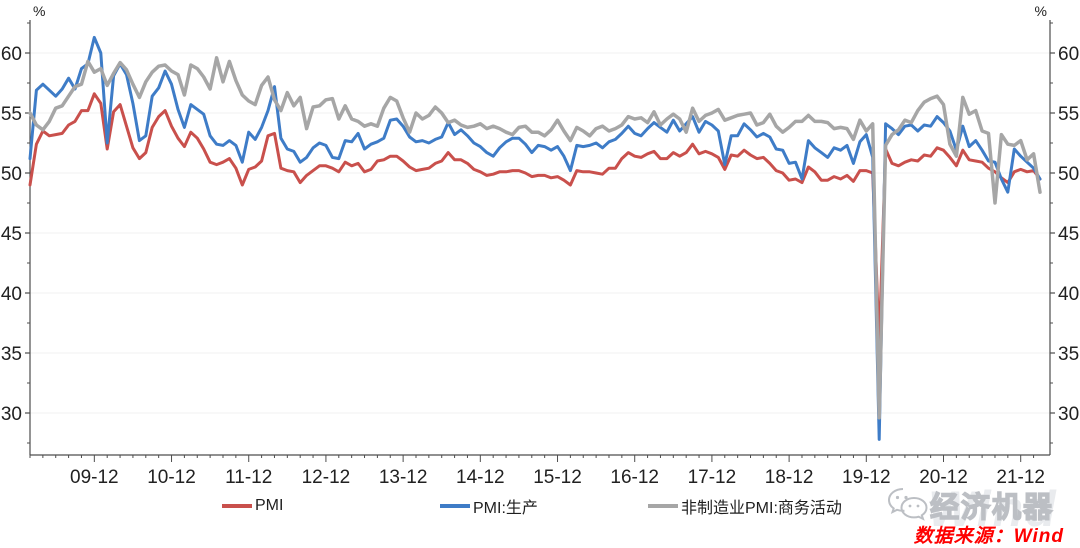 Image resolution: width=1080 pixels, height=548 pixels. I want to click on legend-item-nonmfg-pmi: 非制造业PMI:商务活动, so click(745, 506).